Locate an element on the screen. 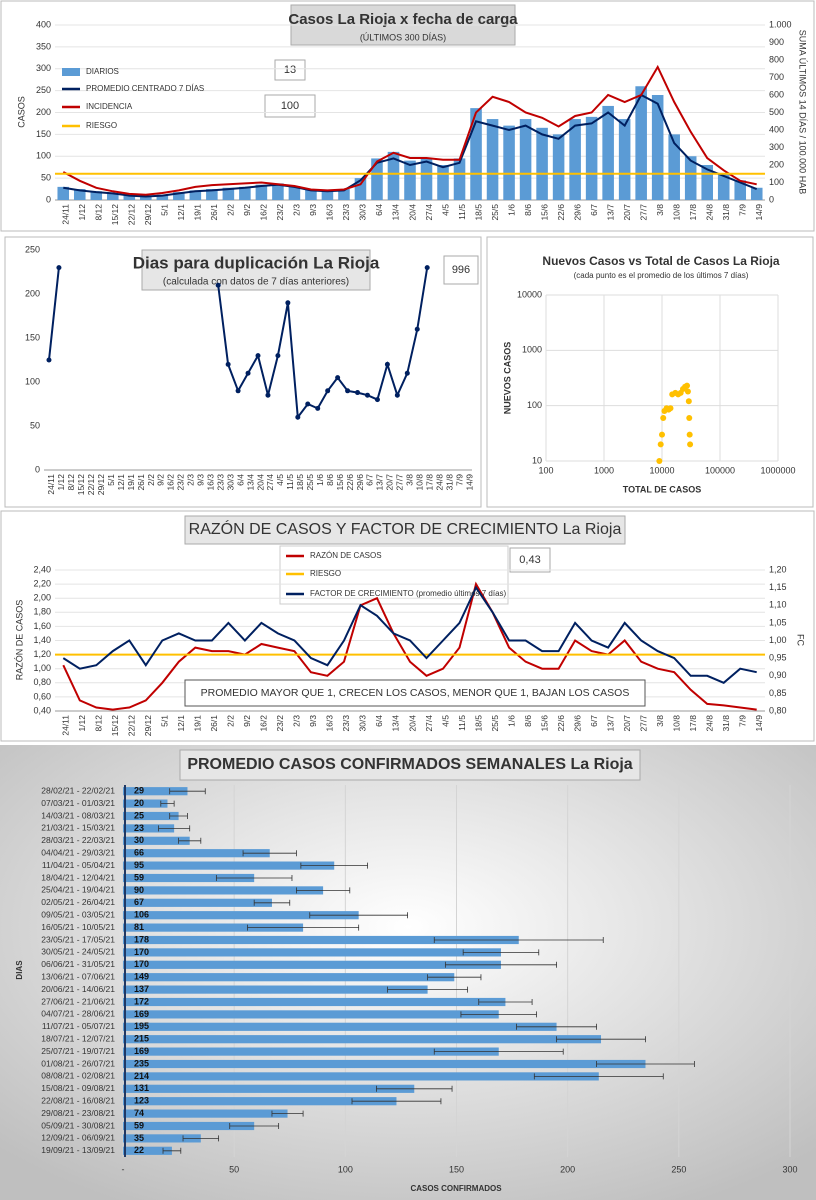  tick-label: 1,05 is located at coordinates (778, 622).